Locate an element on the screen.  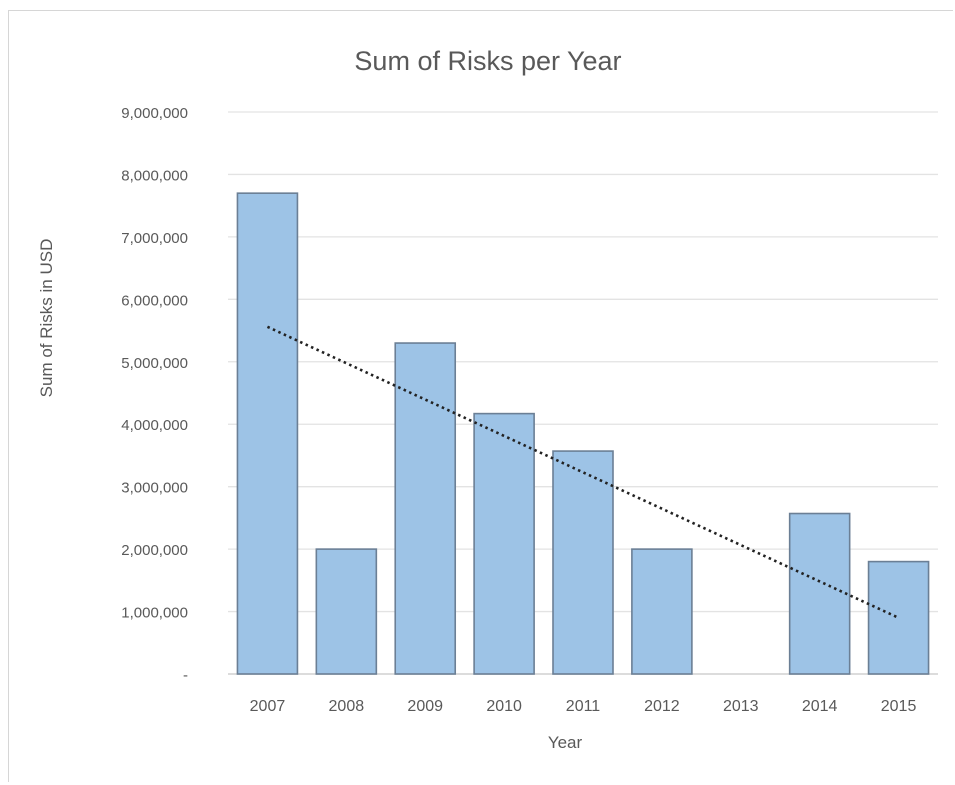
bar-2008 is located at coordinates (346, 611).